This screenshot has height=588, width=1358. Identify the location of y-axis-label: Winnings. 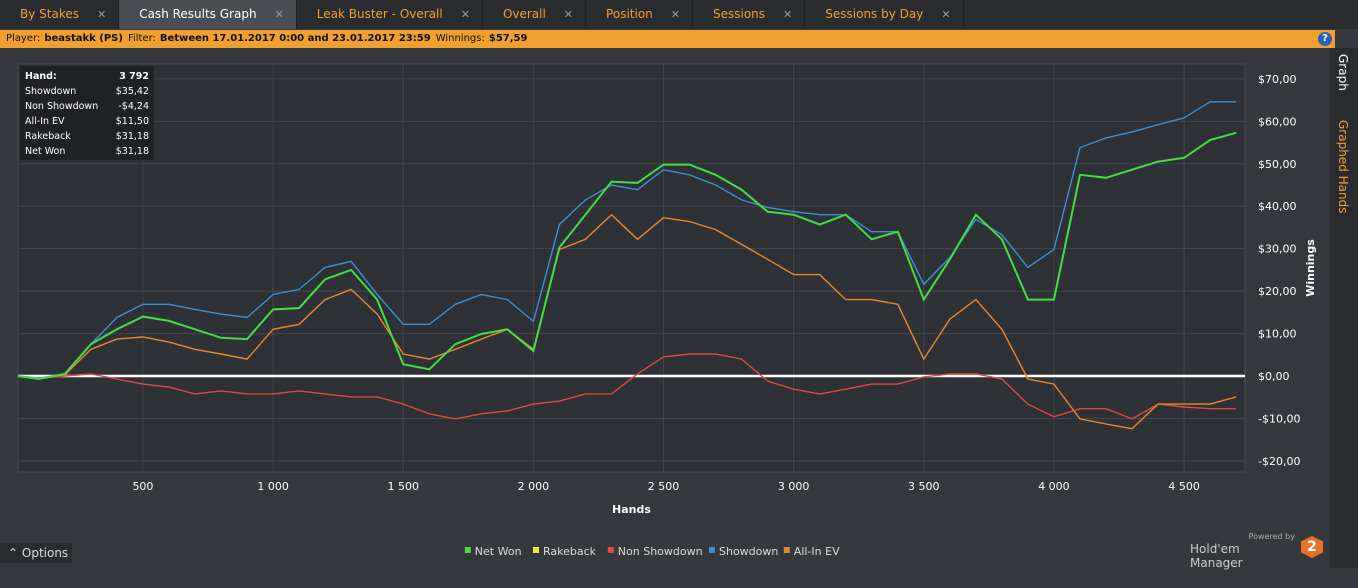
(1310, 268).